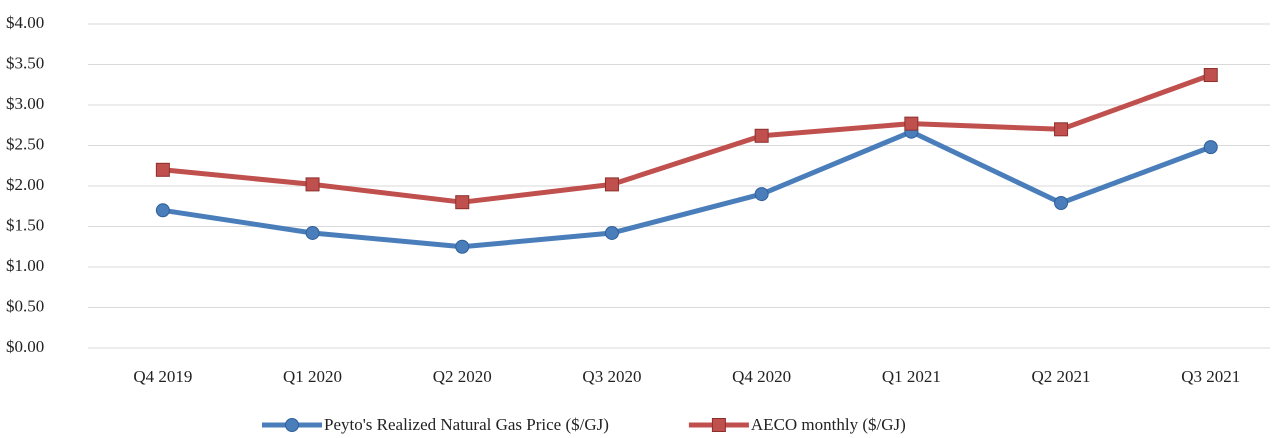  Describe the element at coordinates (25, 103) in the screenshot. I see `y-tick-label: $3.00` at that location.